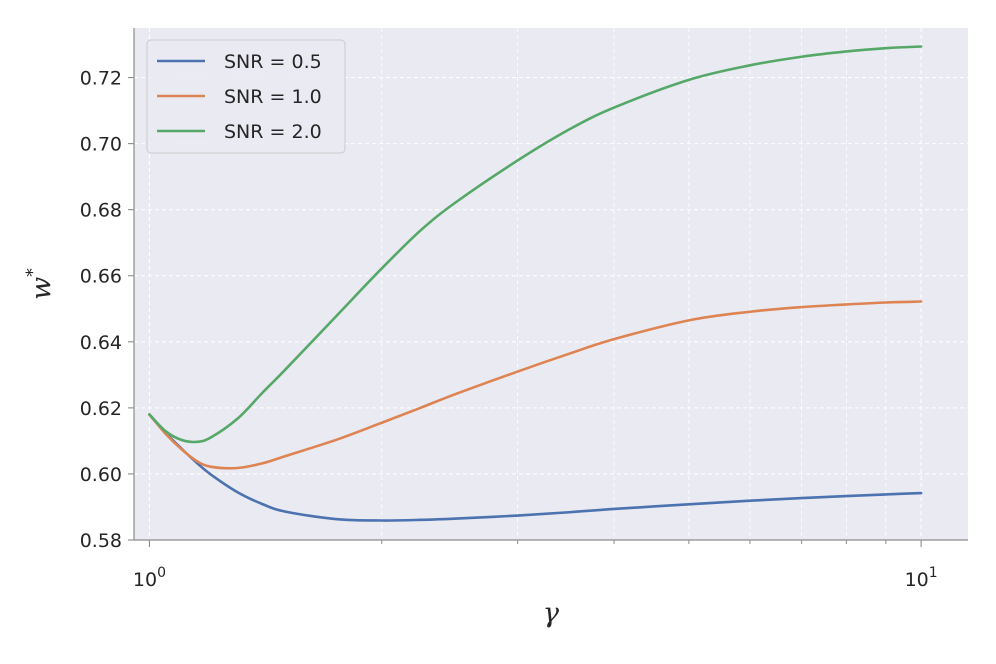 The image size is (996, 664). Describe the element at coordinates (101, 277) in the screenshot. I see `y-tick-label: 0.66` at that location.